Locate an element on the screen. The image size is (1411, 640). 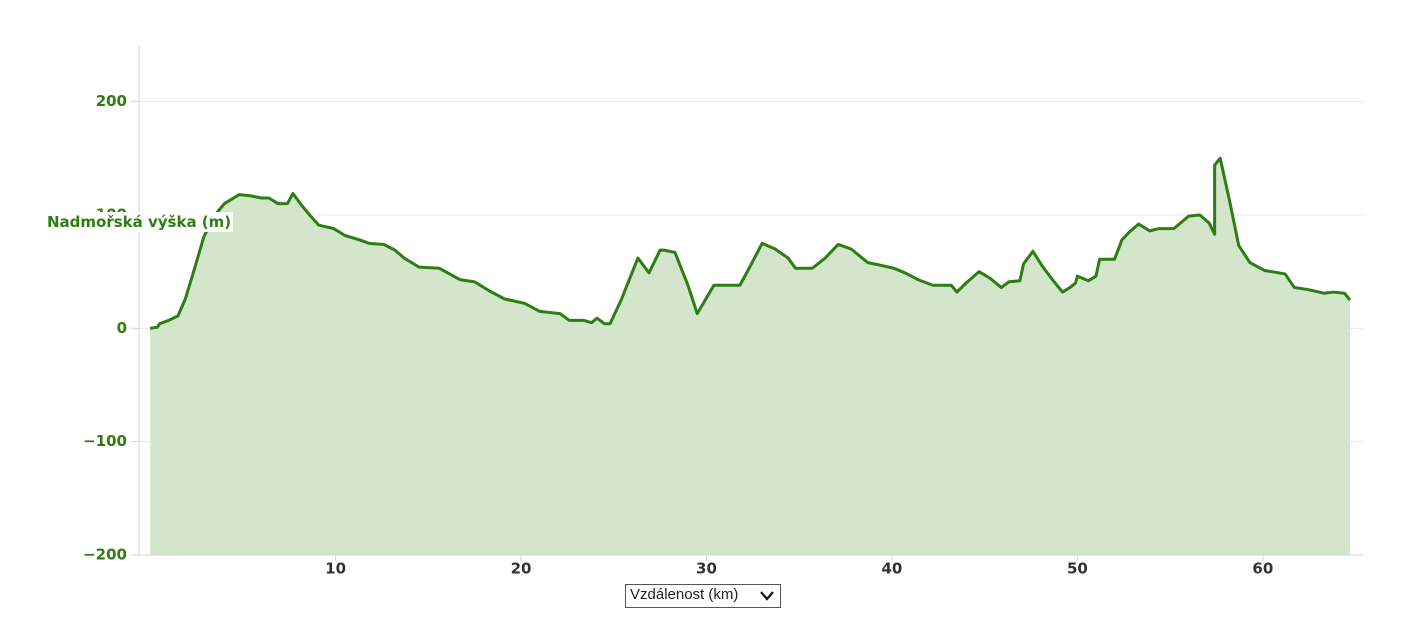
x-tick-label: 10 is located at coordinates (335, 569).